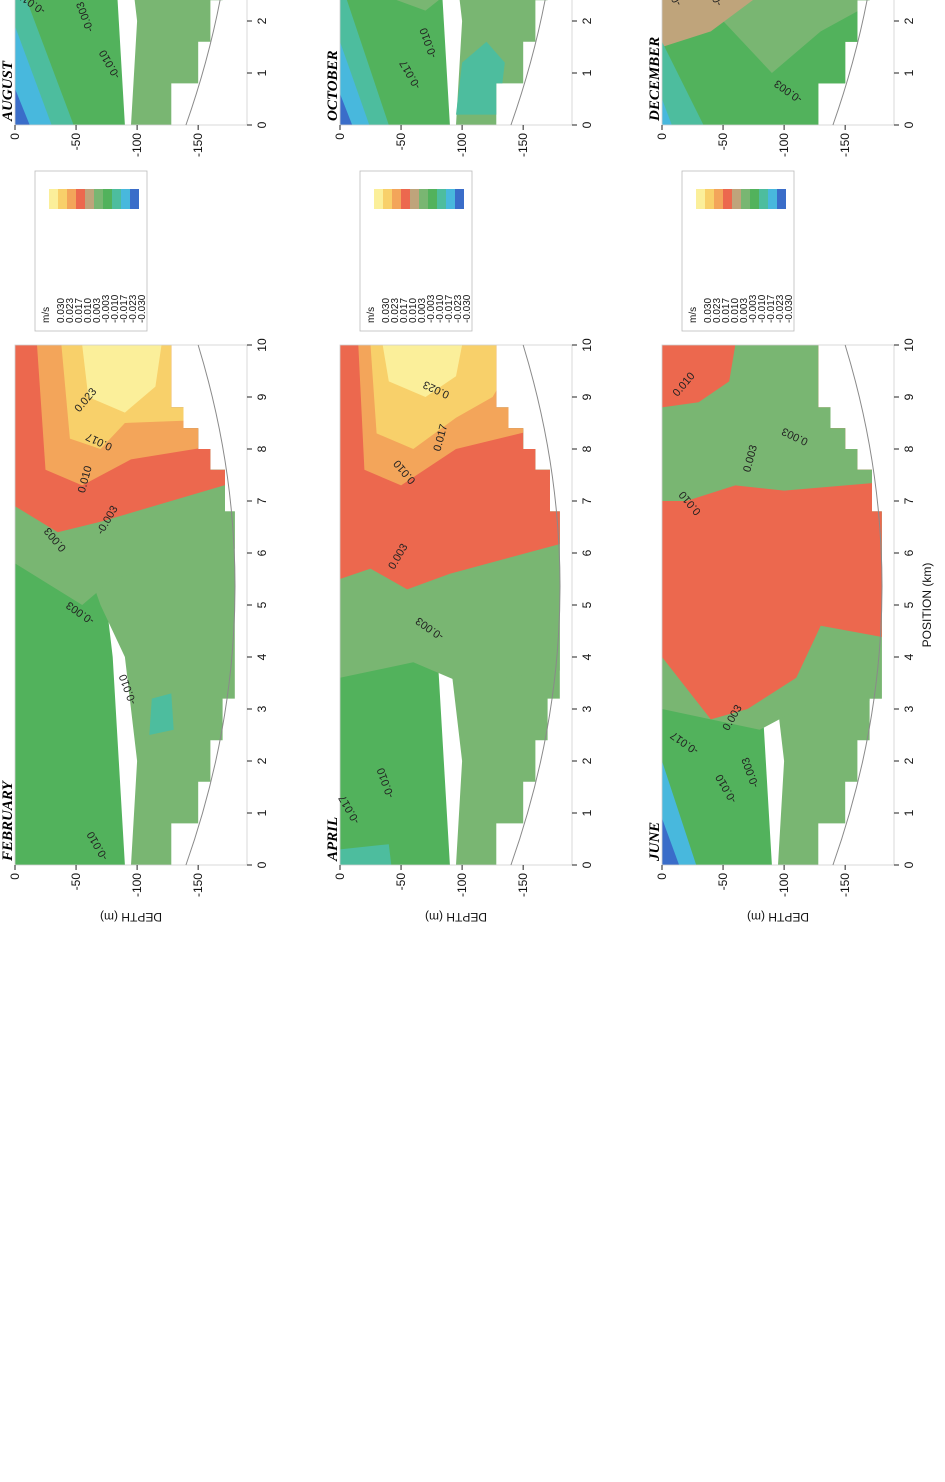 Image resolution: width=945 pixels, height=1482 pixels. What do you see at coordinates (909, 396) in the screenshot?
I see `x-tick-label: 9` at bounding box center [909, 396].